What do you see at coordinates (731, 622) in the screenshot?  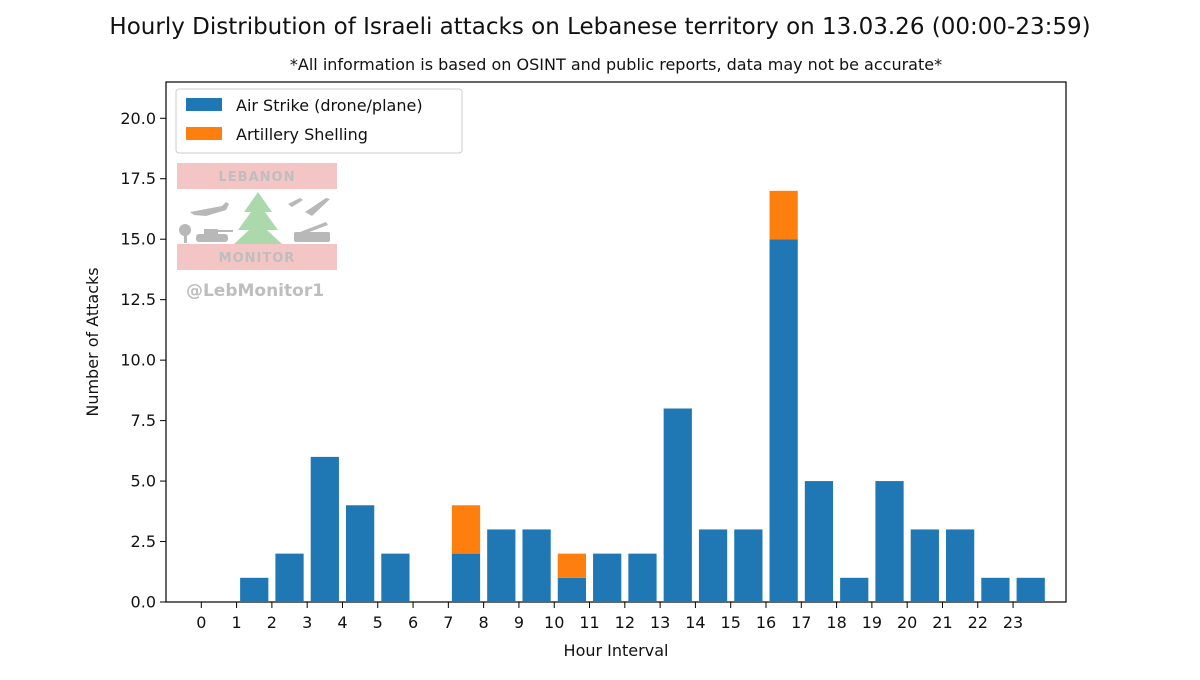 I see `x-tick-label: 15` at bounding box center [731, 622].